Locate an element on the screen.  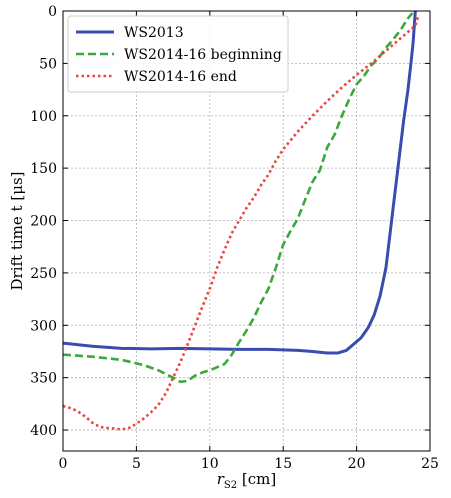
x-axis-label-sub: S2 is located at coordinates (230, 485).